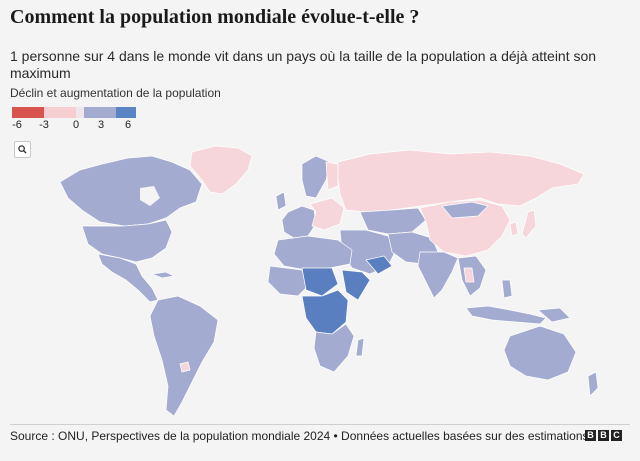  I want to click on legend-title: Déclin et augmentation de la population, so click(115, 93).